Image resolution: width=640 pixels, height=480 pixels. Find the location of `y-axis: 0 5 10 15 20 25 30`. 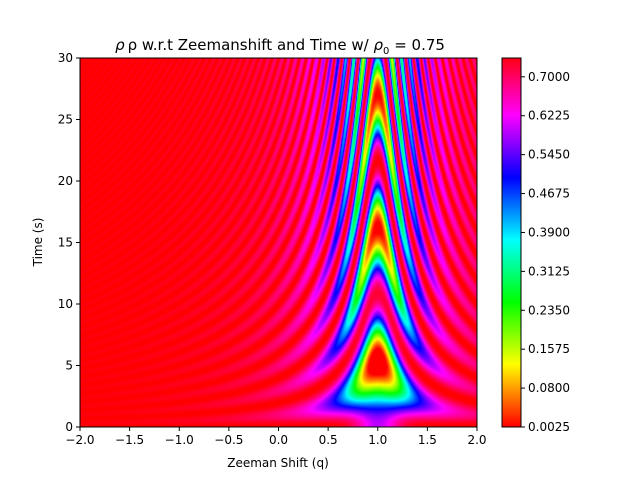

y-axis: 0 5 10 15 20 25 30 is located at coordinates (69, 242).